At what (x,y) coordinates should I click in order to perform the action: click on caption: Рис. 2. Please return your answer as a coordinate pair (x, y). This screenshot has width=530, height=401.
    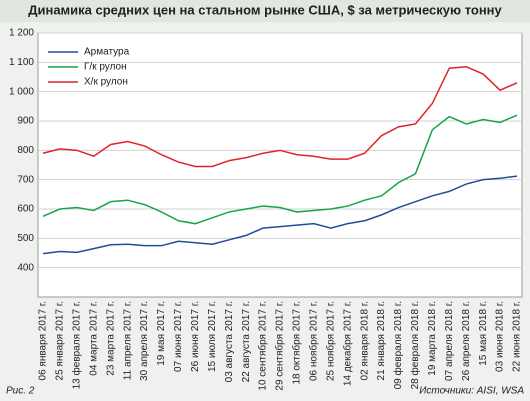
    Looking at the image, I should click on (20, 391).